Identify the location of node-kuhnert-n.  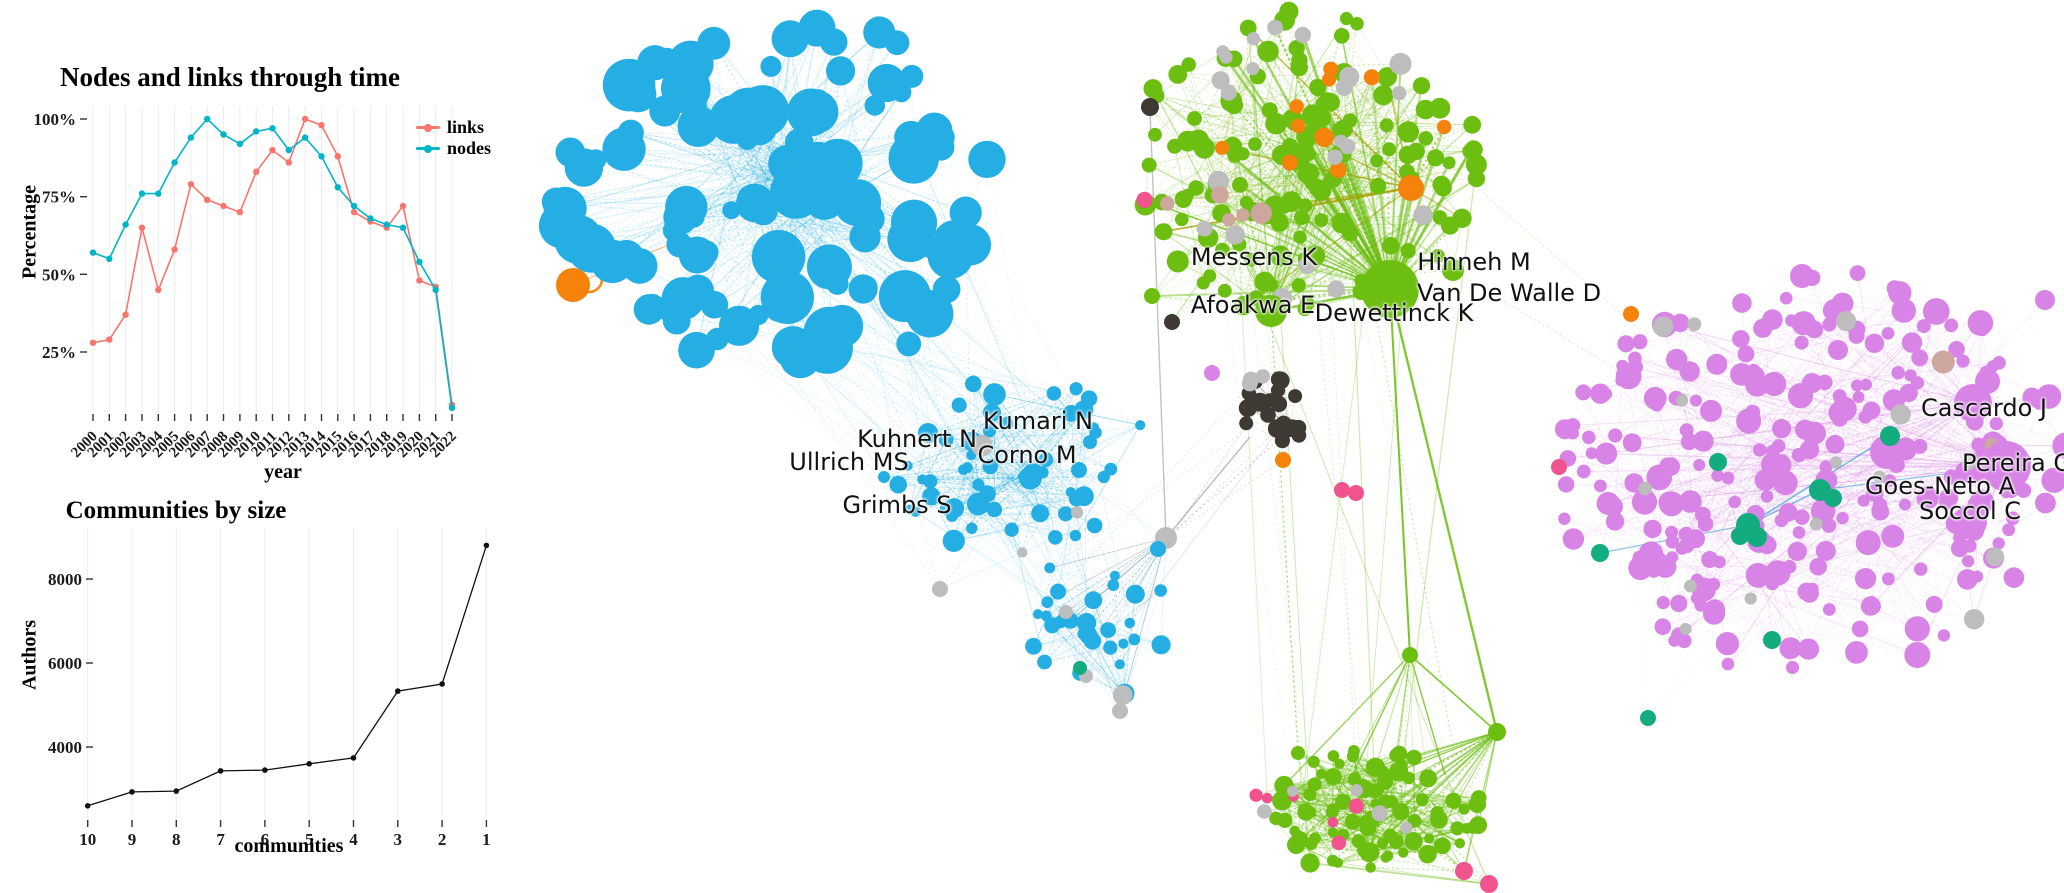
(928, 433).